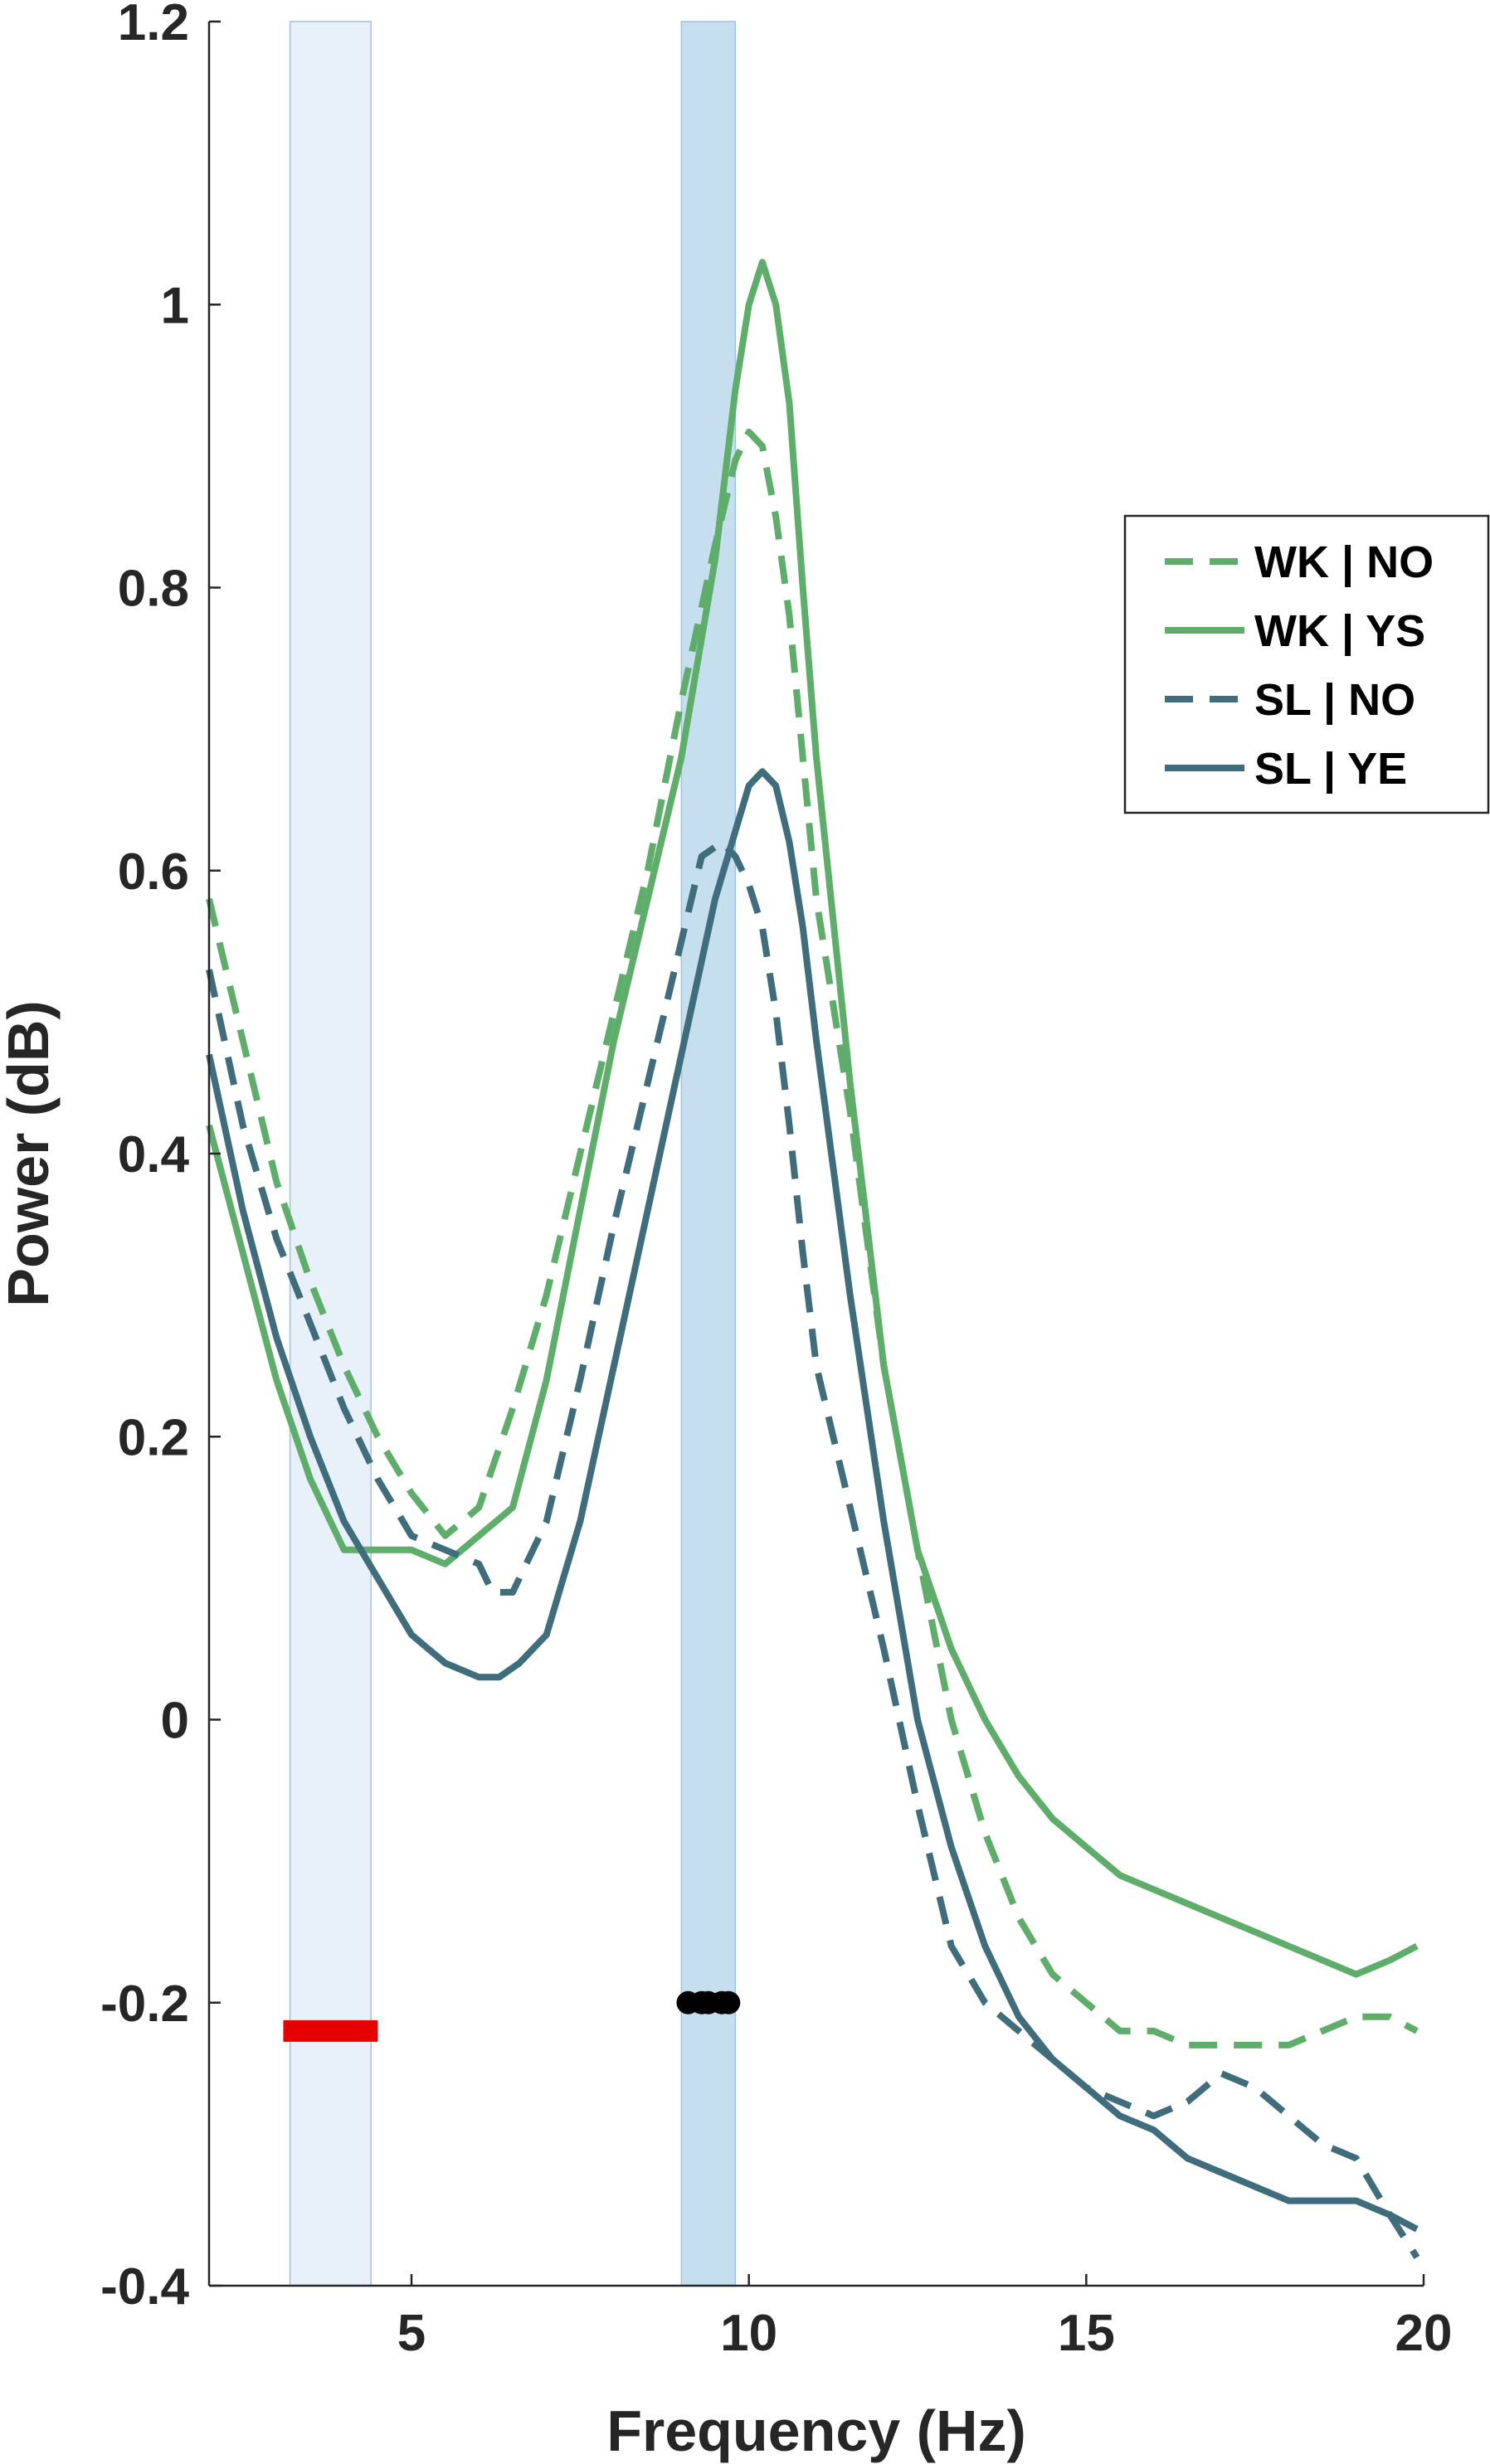 The image size is (1490, 2464). I want to click on y-tick-label: 1, so click(175, 306).